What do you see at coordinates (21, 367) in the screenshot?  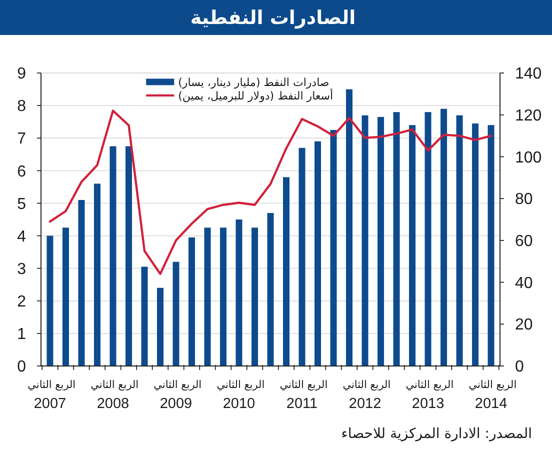 I see `y-tick-label: 0` at bounding box center [21, 367].